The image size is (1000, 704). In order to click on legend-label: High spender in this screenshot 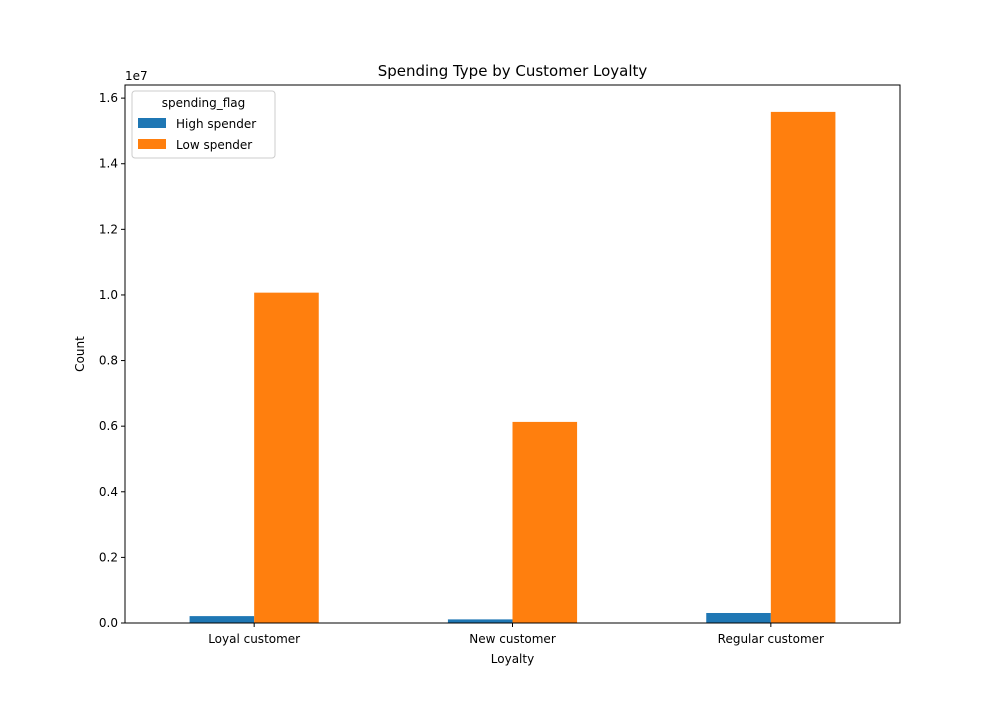, I will do `click(216, 124)`.